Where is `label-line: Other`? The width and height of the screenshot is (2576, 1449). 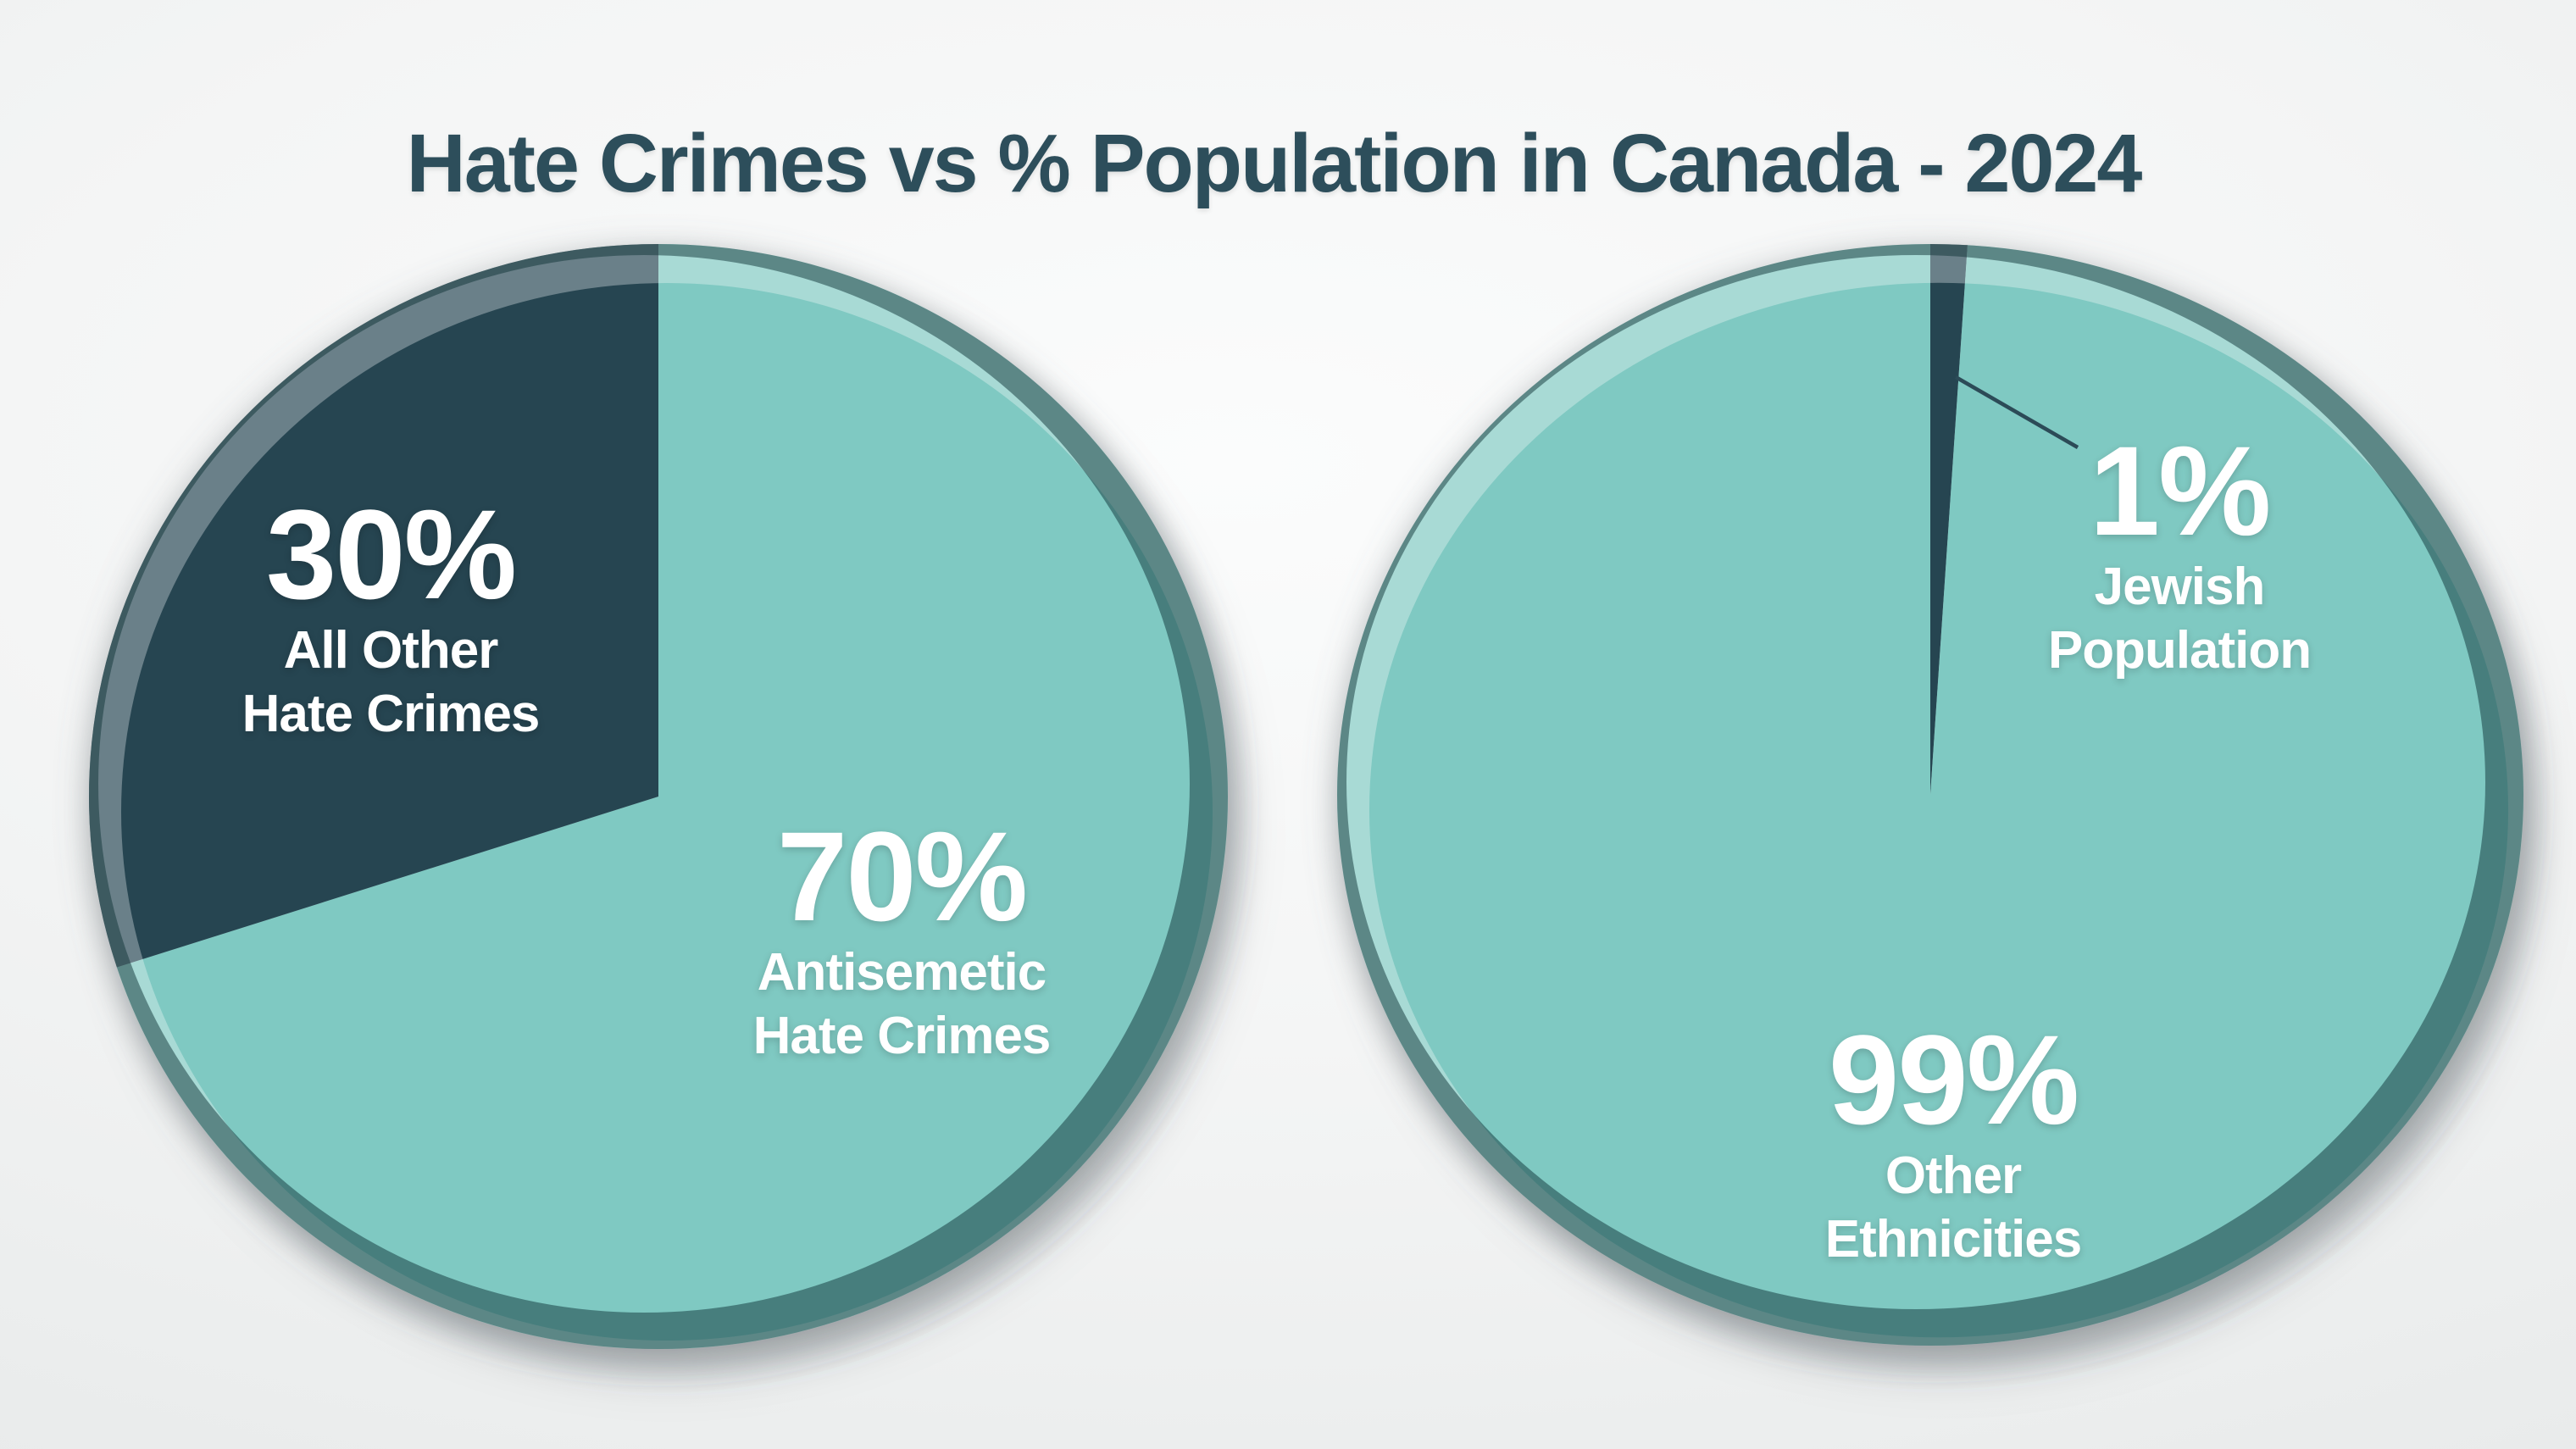
label-line: Other is located at coordinates (1953, 1175).